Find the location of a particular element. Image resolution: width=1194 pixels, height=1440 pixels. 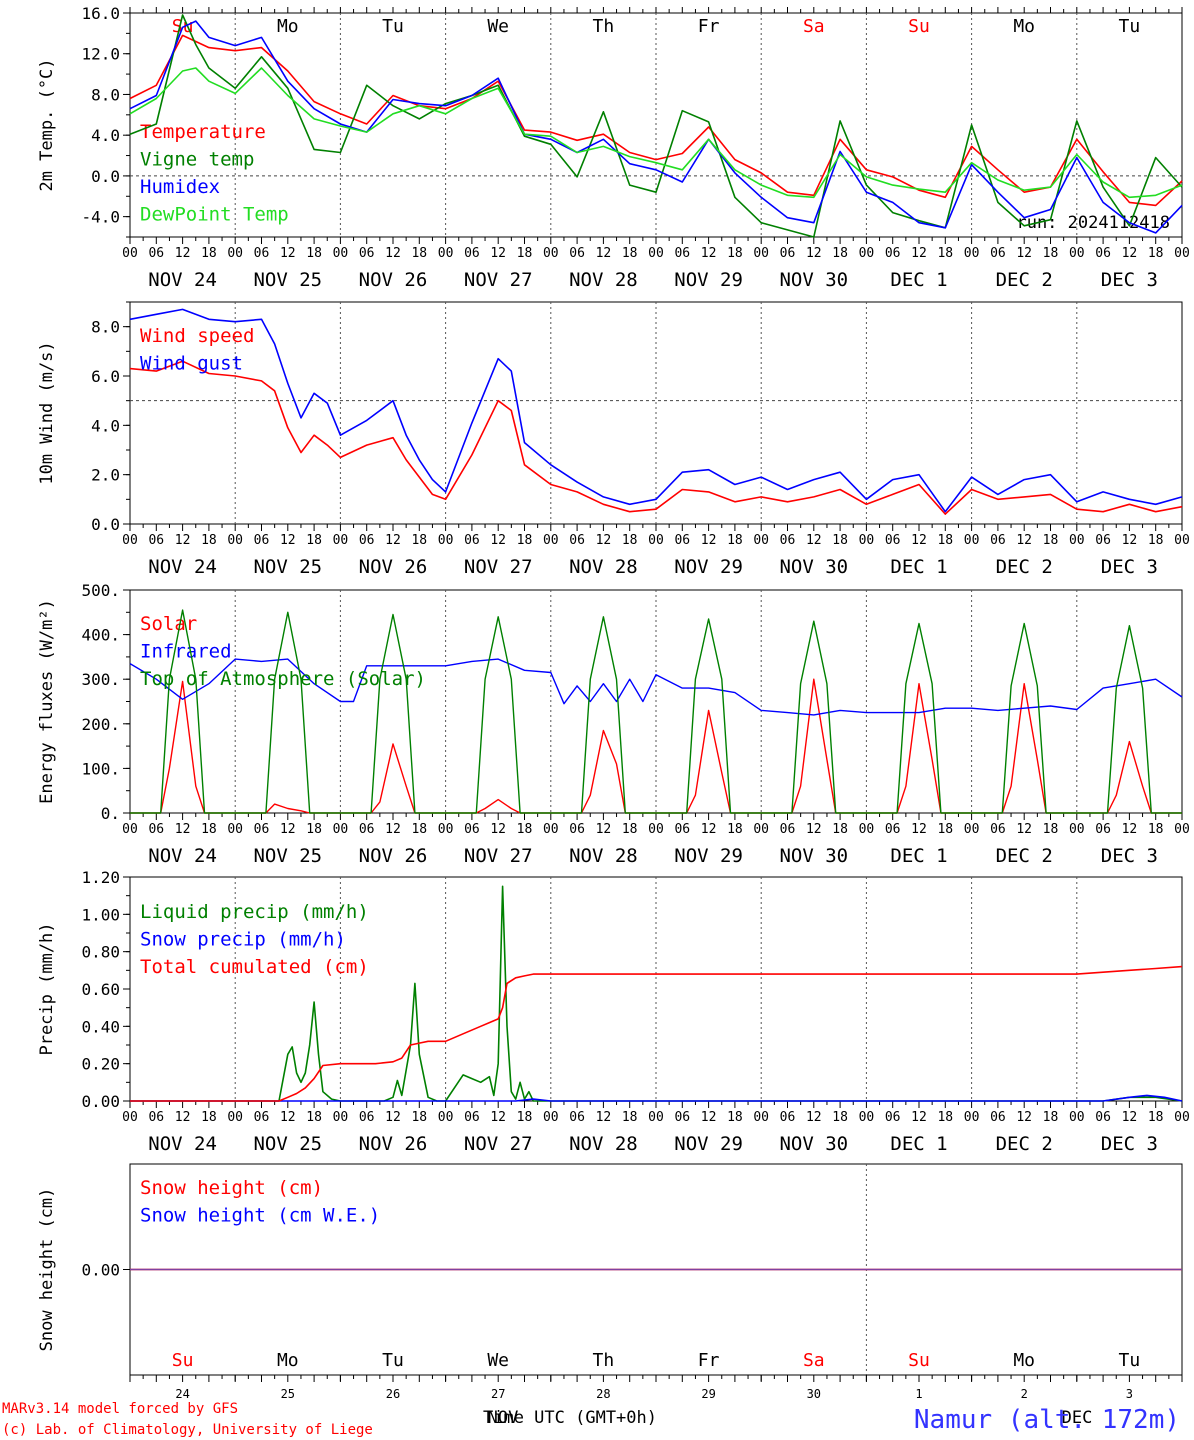

weekday-label: We is located at coordinates (498, 26).